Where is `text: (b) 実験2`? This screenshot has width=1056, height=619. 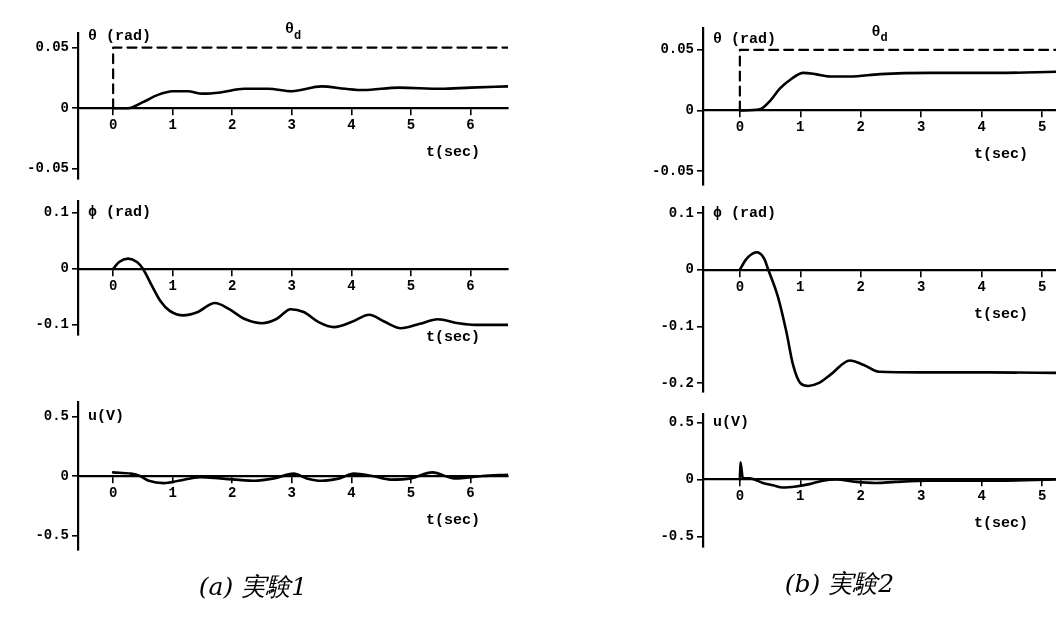
text: (b) 実験2 is located at coordinates (839, 583).